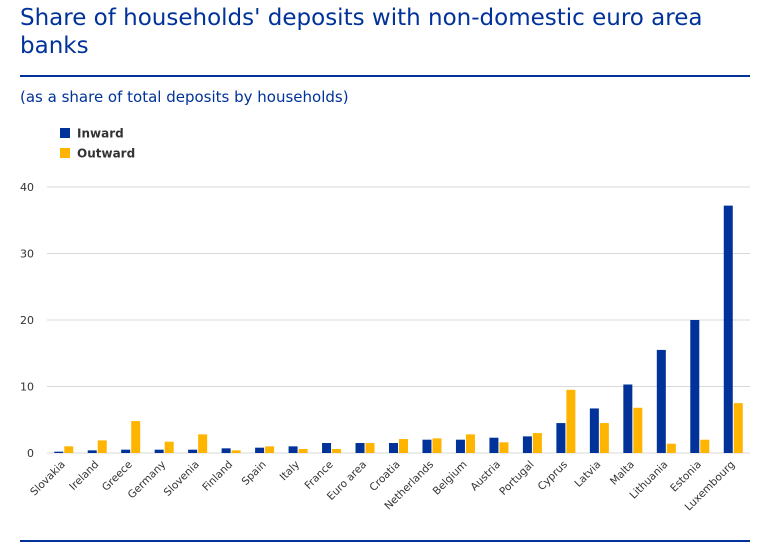 This screenshot has width=758, height=559. Describe the element at coordinates (182, 479) in the screenshot. I see `x-tick-label: Slovenia` at that location.